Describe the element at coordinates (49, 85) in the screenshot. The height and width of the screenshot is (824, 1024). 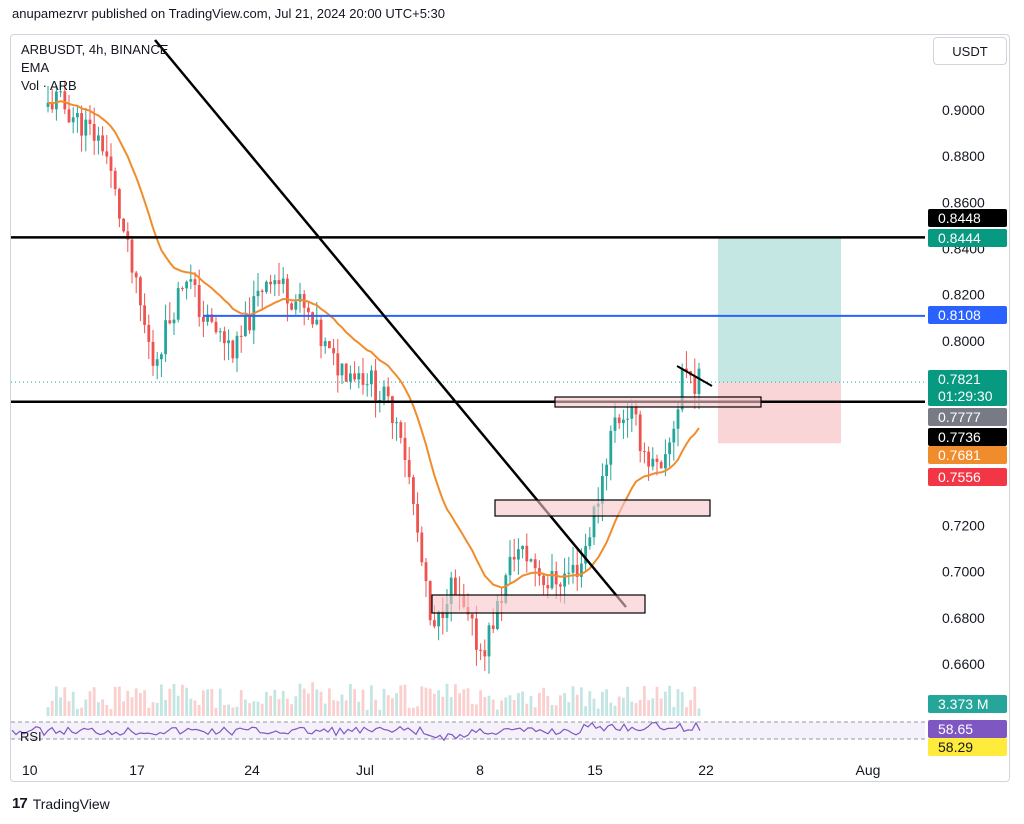
I see `legend-volume: Vol · ARB` at that location.